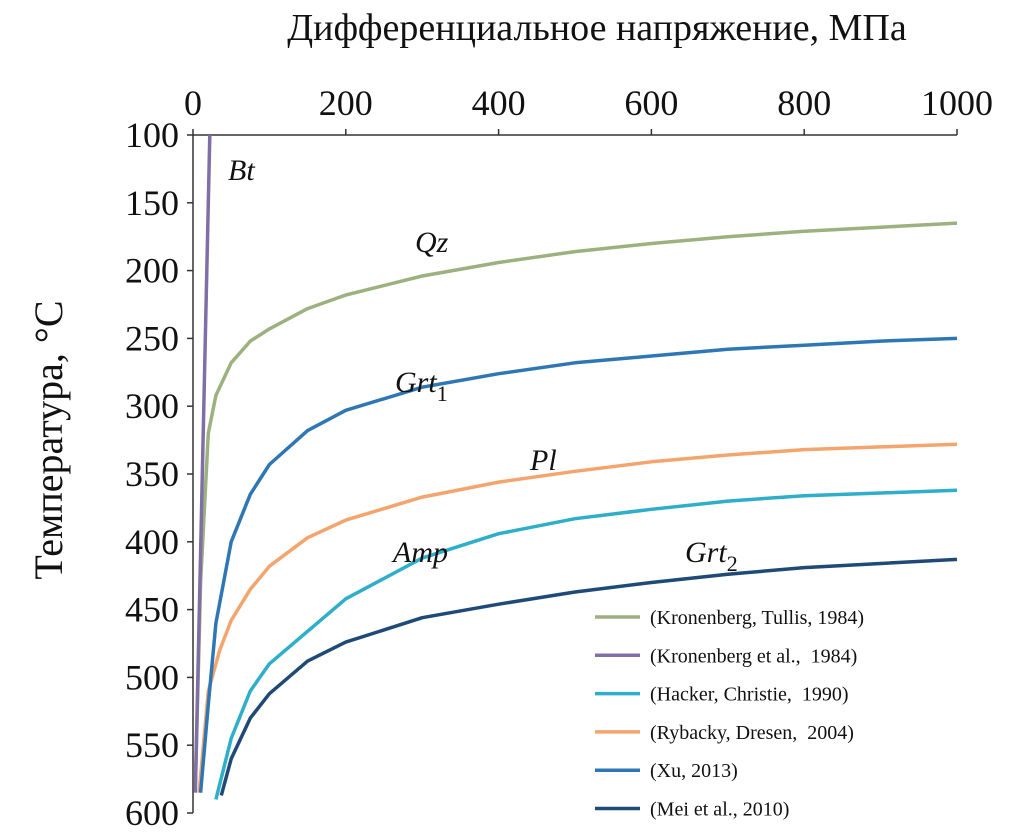 This screenshot has height=840, width=1010. Describe the element at coordinates (757, 618) in the screenshot. I see `legend-label: (Kronenberg, Tullis, 1984)` at that location.